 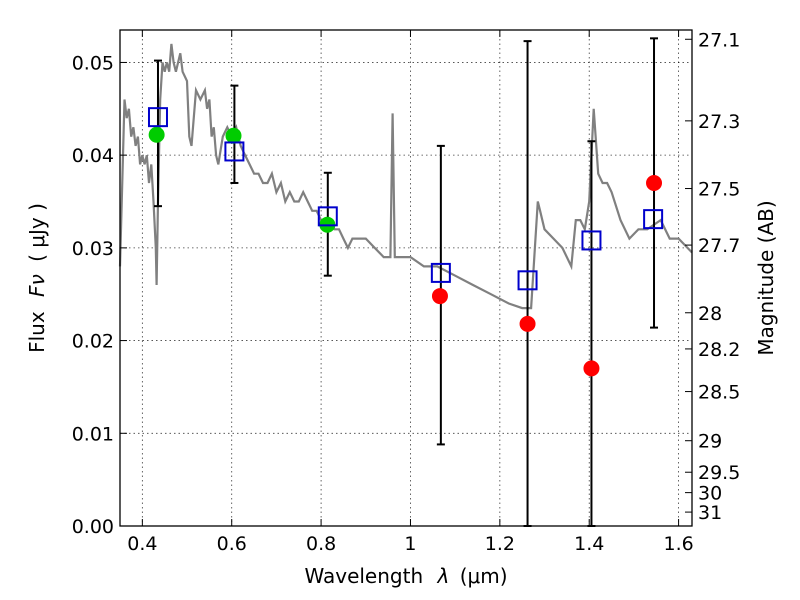 What do you see at coordinates (719, 350) in the screenshot?
I see `right-tick-label: 28.2` at bounding box center [719, 350].